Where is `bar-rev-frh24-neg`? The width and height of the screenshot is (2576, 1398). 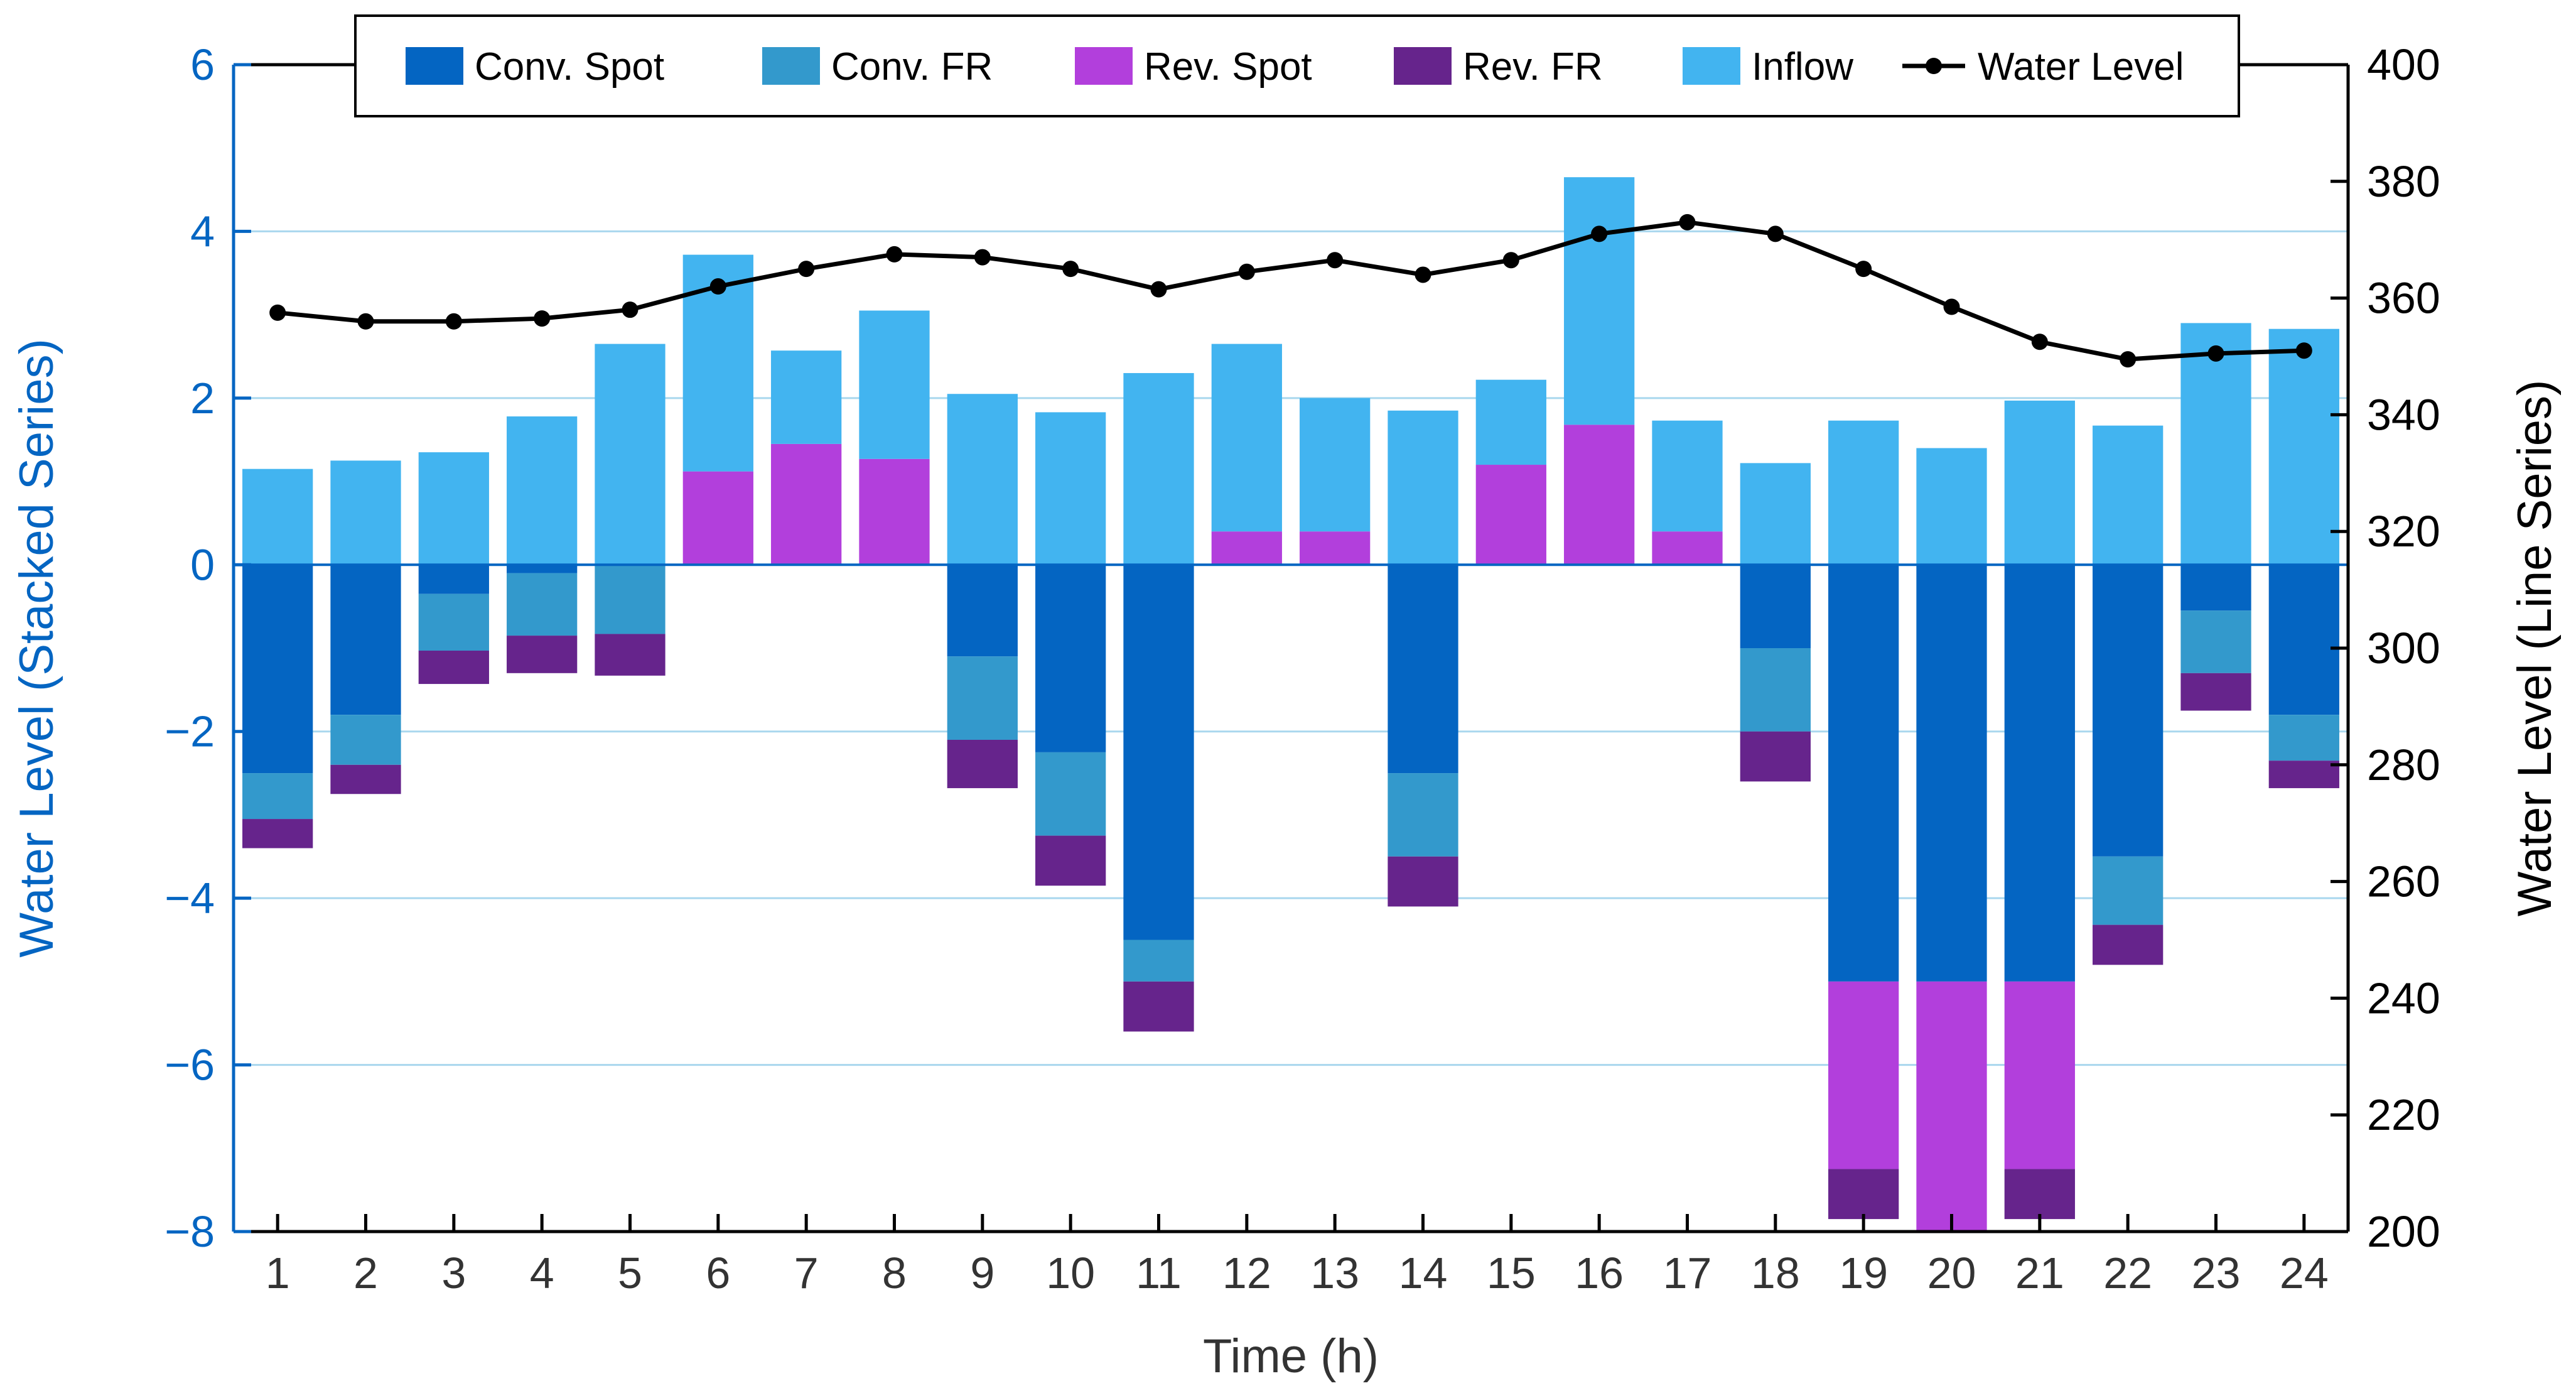 bar-rev-frh24-neg is located at coordinates (2303, 774).